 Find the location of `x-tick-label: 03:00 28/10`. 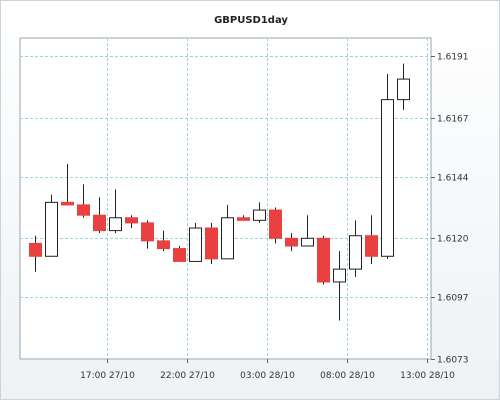

x-tick-label: 03:00 28/10 is located at coordinates (267, 376).